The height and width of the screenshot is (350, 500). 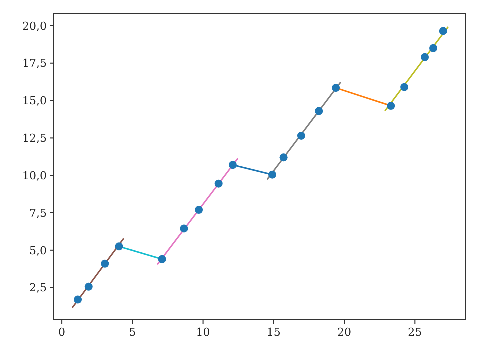 What do you see at coordinates (38, 288) in the screenshot?
I see `y-tick-label: 2,5` at bounding box center [38, 288].